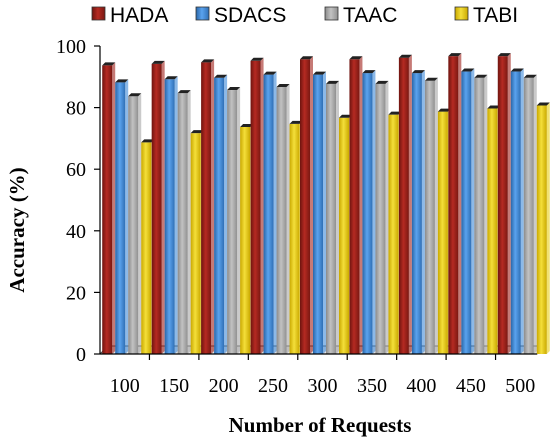 The image size is (550, 446). What do you see at coordinates (76, 232) in the screenshot?
I see `y-tick-label: 40` at bounding box center [76, 232].